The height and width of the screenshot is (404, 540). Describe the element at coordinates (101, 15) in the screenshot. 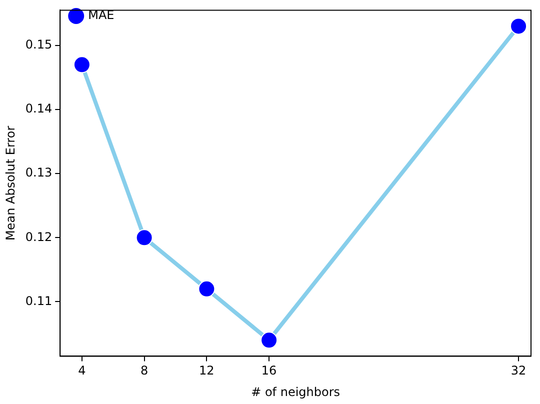

I see `legend-label: MAE` at that location.